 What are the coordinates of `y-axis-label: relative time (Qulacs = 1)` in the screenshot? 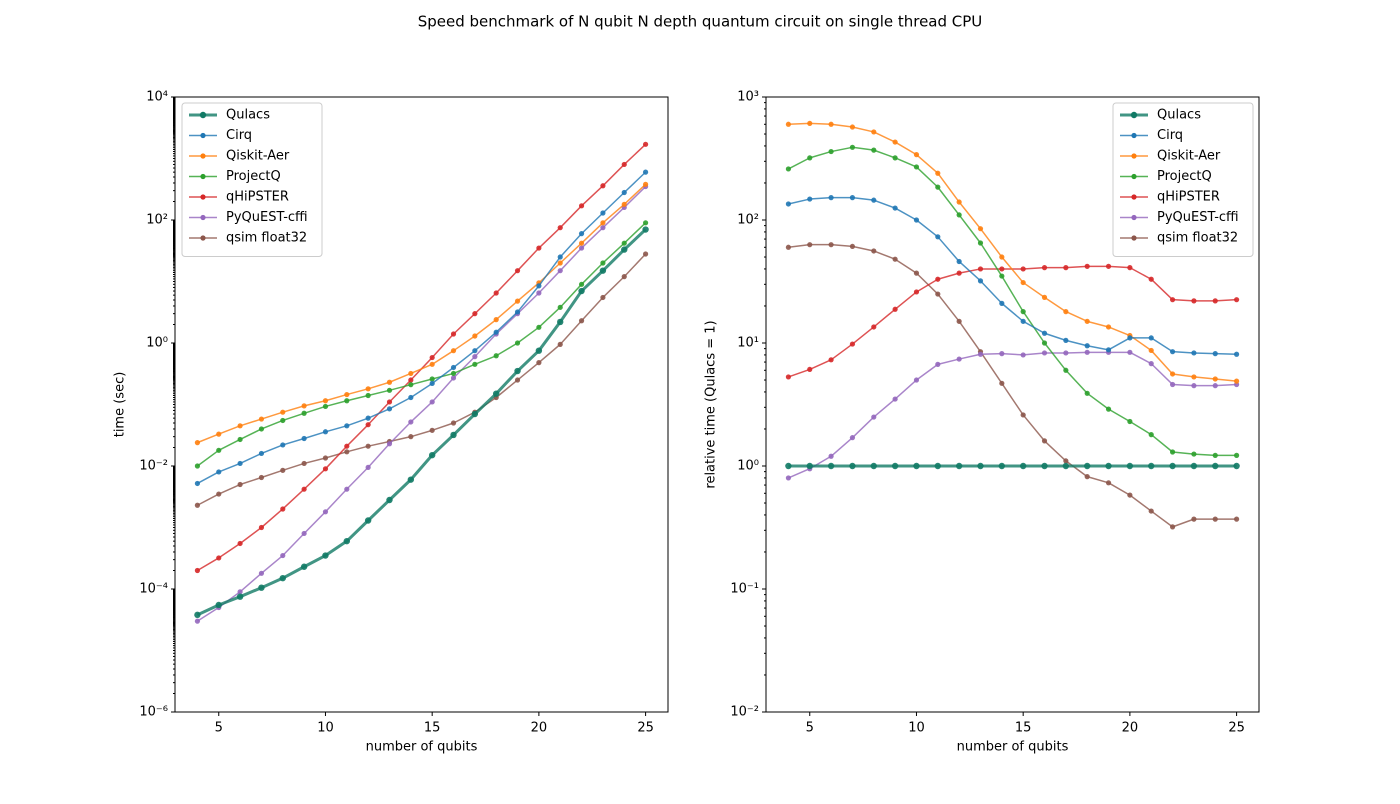 It's located at (711, 404).